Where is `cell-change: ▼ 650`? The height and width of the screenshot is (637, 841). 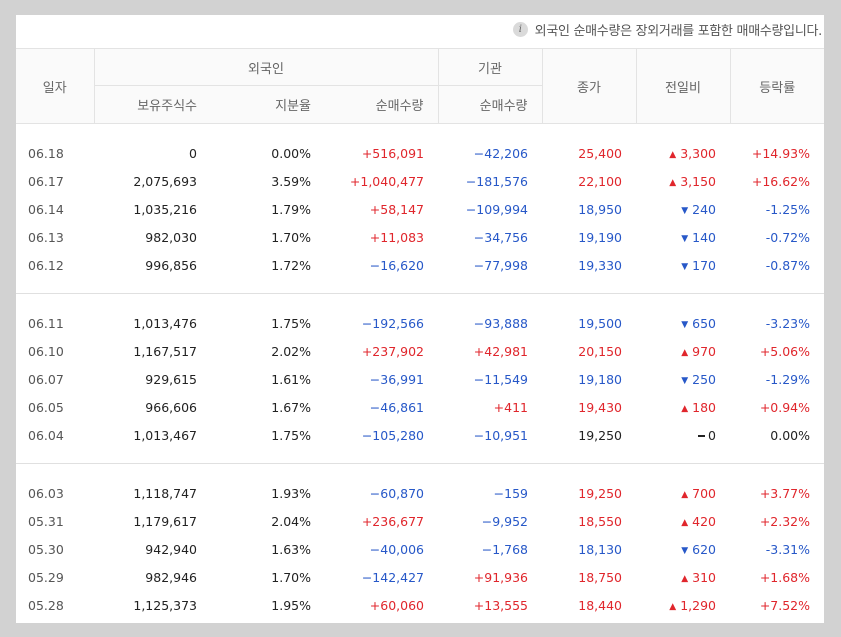 cell-change: ▼ 650 is located at coordinates (683, 323).